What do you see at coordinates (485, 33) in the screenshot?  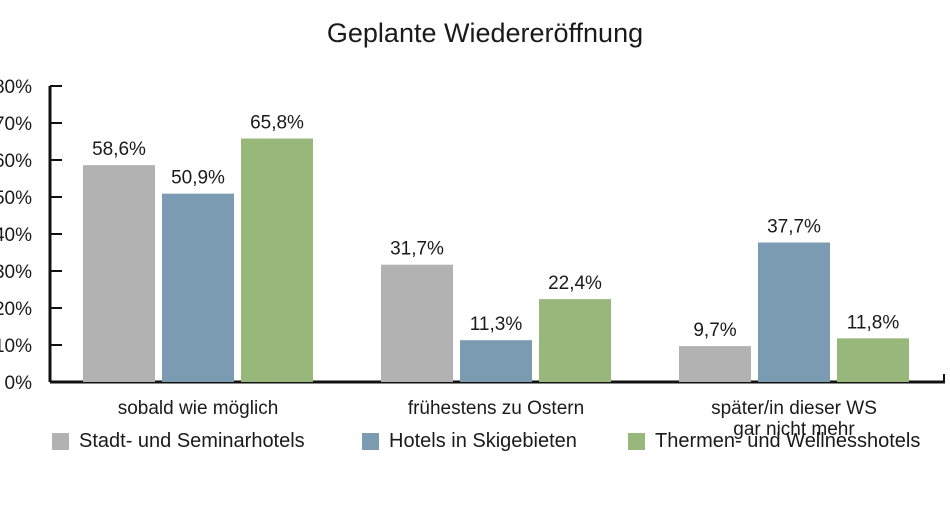 I see `chart-title: Geplante Wiedereröffnung` at bounding box center [485, 33].